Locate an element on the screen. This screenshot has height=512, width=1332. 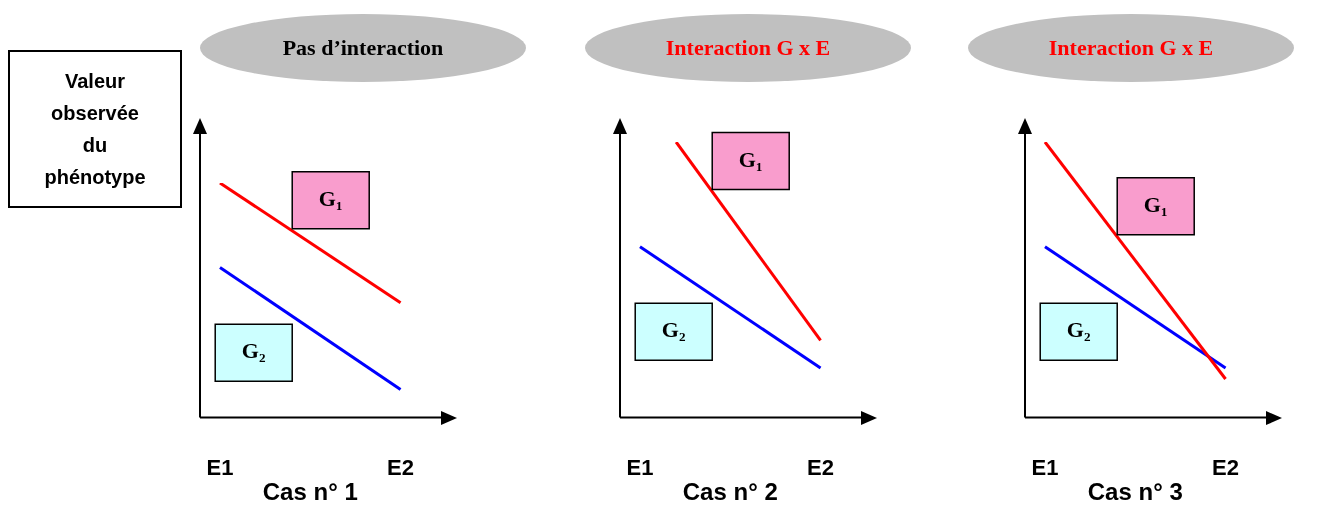
y-axis-title: Valeur observée du phénotype is located at coordinates (95, 129).